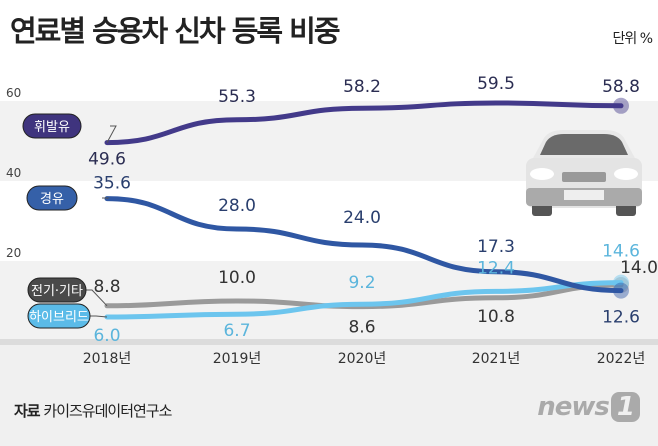 This screenshot has height=446, width=658. Describe the element at coordinates (237, 97) in the screenshot. I see `data-label: 55.3` at that location.